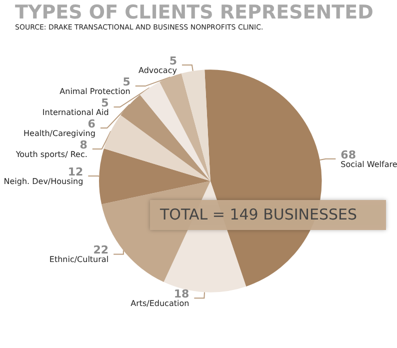  Describe the element at coordinates (101, 250) in the screenshot. I see `data-label: 22` at that location.